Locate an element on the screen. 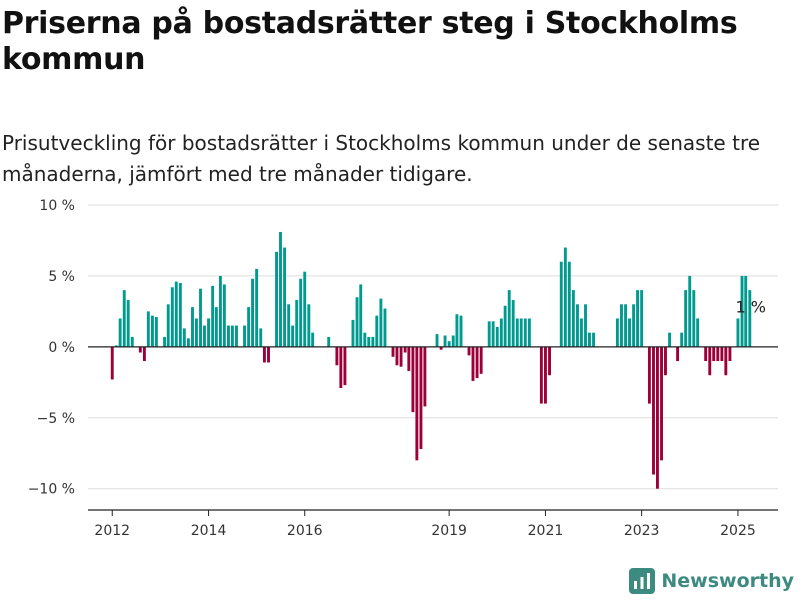 This screenshot has width=800, height=600. last-value-label: 1 % is located at coordinates (750, 307).